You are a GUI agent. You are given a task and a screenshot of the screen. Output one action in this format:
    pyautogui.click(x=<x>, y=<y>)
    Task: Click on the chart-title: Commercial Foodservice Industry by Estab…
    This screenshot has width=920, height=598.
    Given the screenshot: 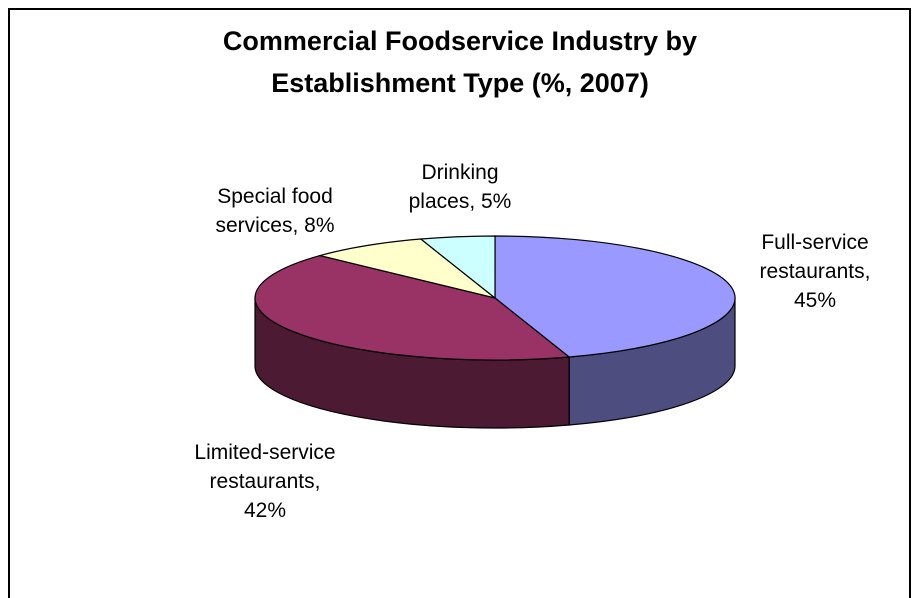 What is the action you would take?
    pyautogui.click(x=460, y=62)
    